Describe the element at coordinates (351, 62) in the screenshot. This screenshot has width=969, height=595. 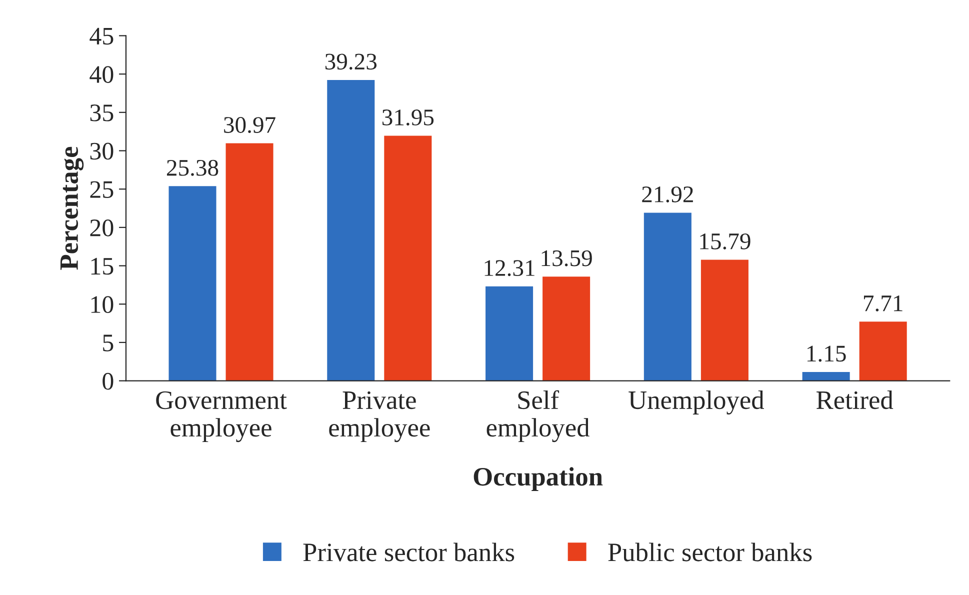
I see `data-label: 39.23` at that location.